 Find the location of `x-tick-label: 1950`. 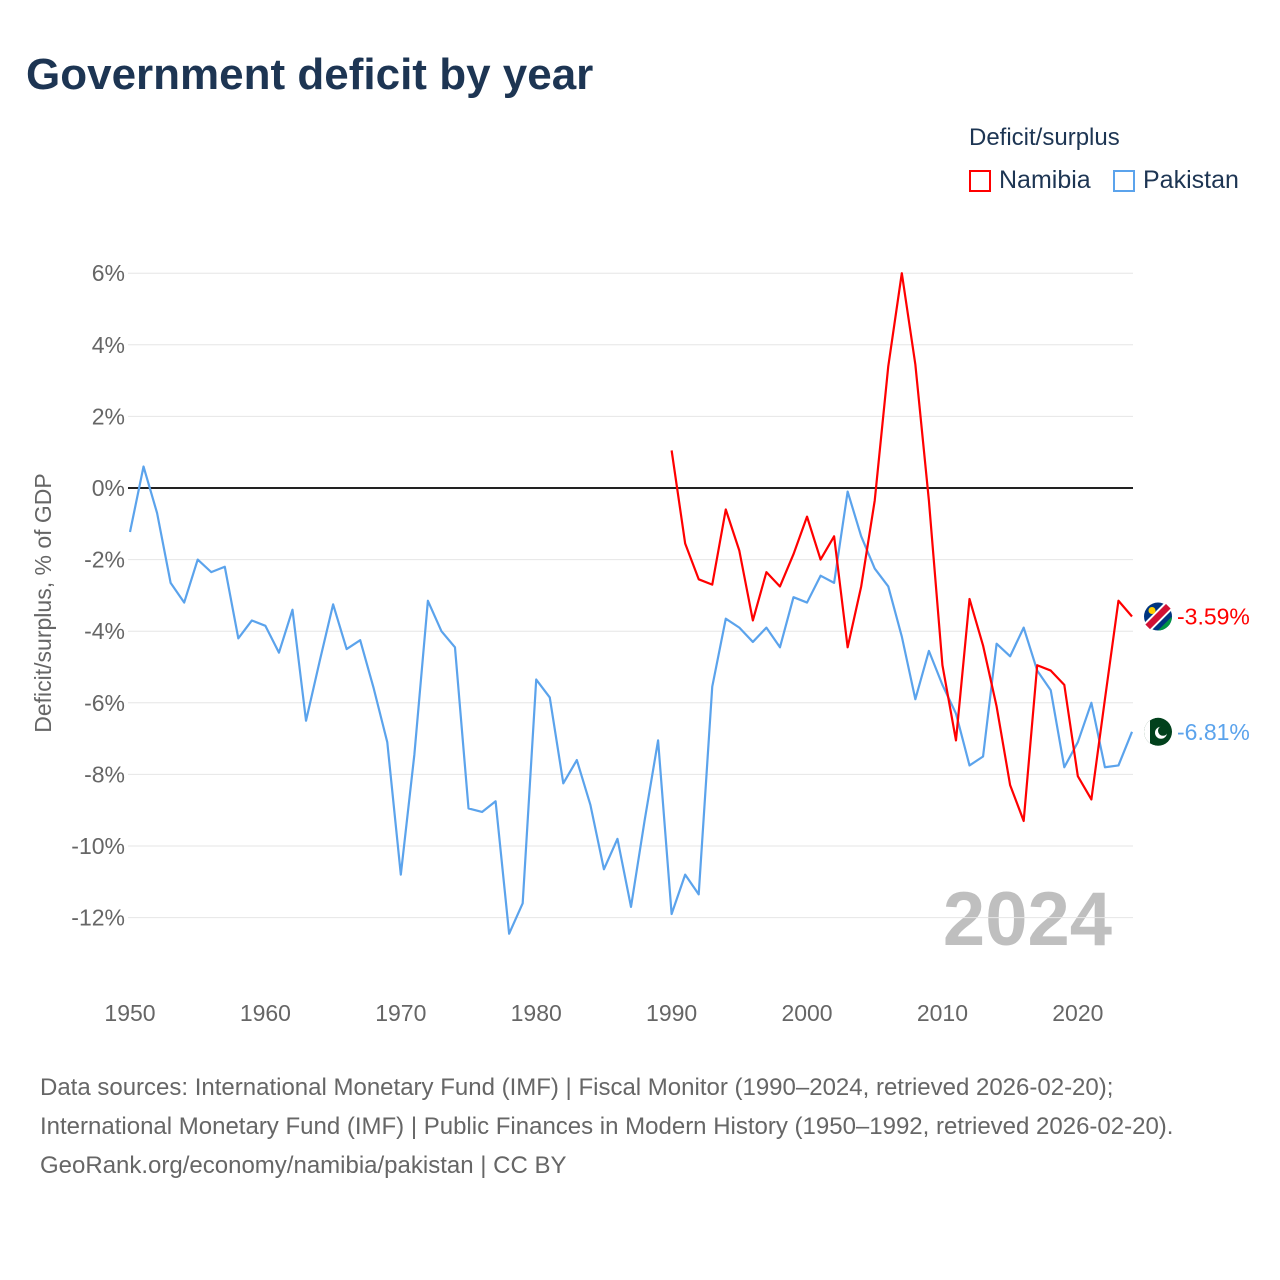

x-tick-label: 1950 is located at coordinates (129, 1013).